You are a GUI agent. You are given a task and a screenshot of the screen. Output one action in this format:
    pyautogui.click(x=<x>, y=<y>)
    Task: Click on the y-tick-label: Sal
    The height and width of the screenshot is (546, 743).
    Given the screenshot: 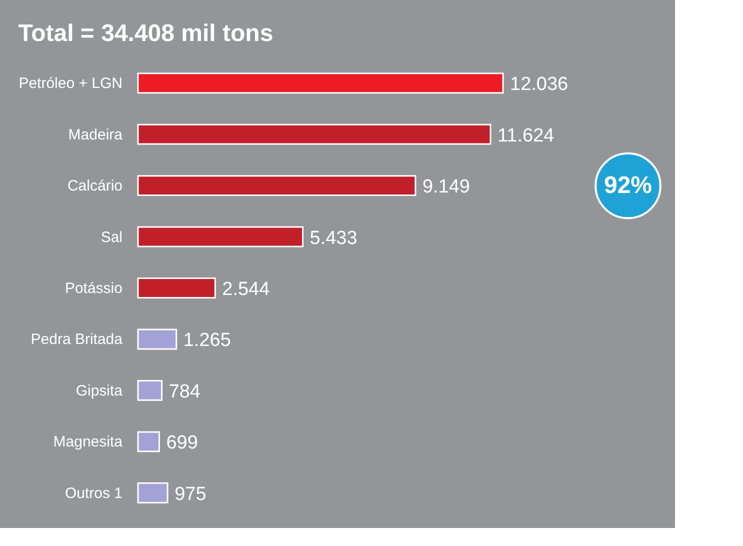 What is the action you would take?
    pyautogui.click(x=111, y=237)
    